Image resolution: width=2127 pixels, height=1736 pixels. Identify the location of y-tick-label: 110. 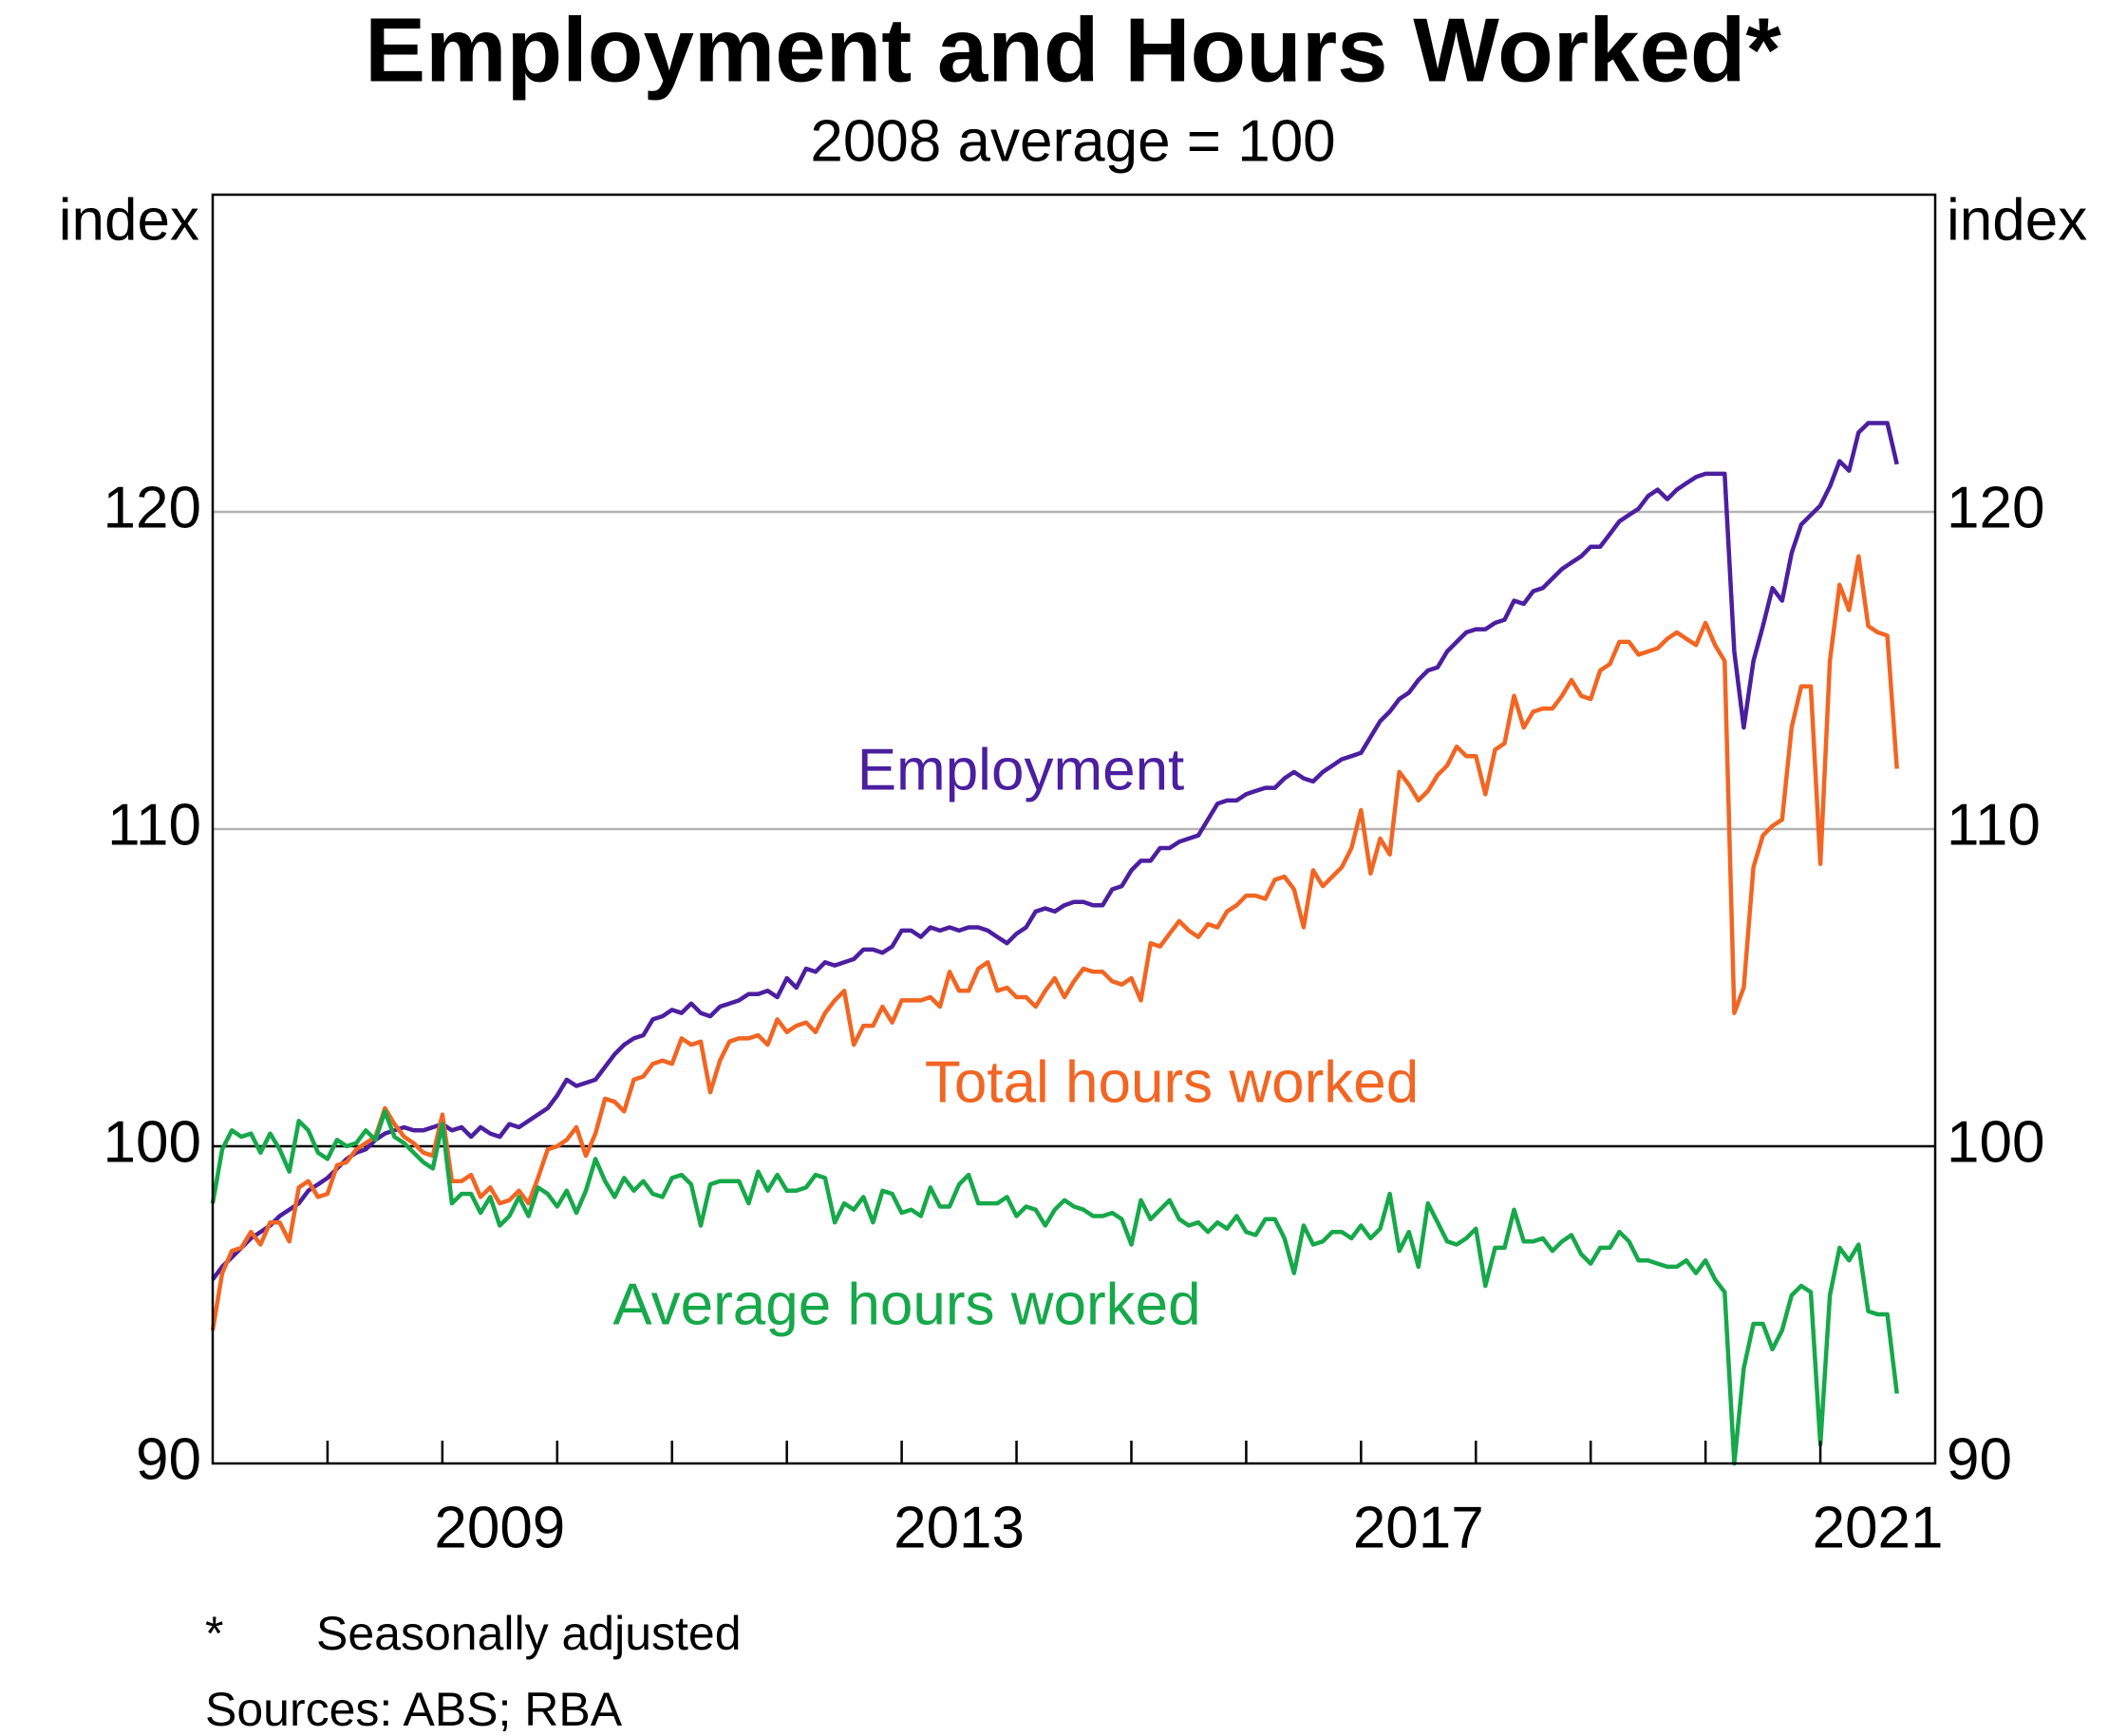
(154, 825).